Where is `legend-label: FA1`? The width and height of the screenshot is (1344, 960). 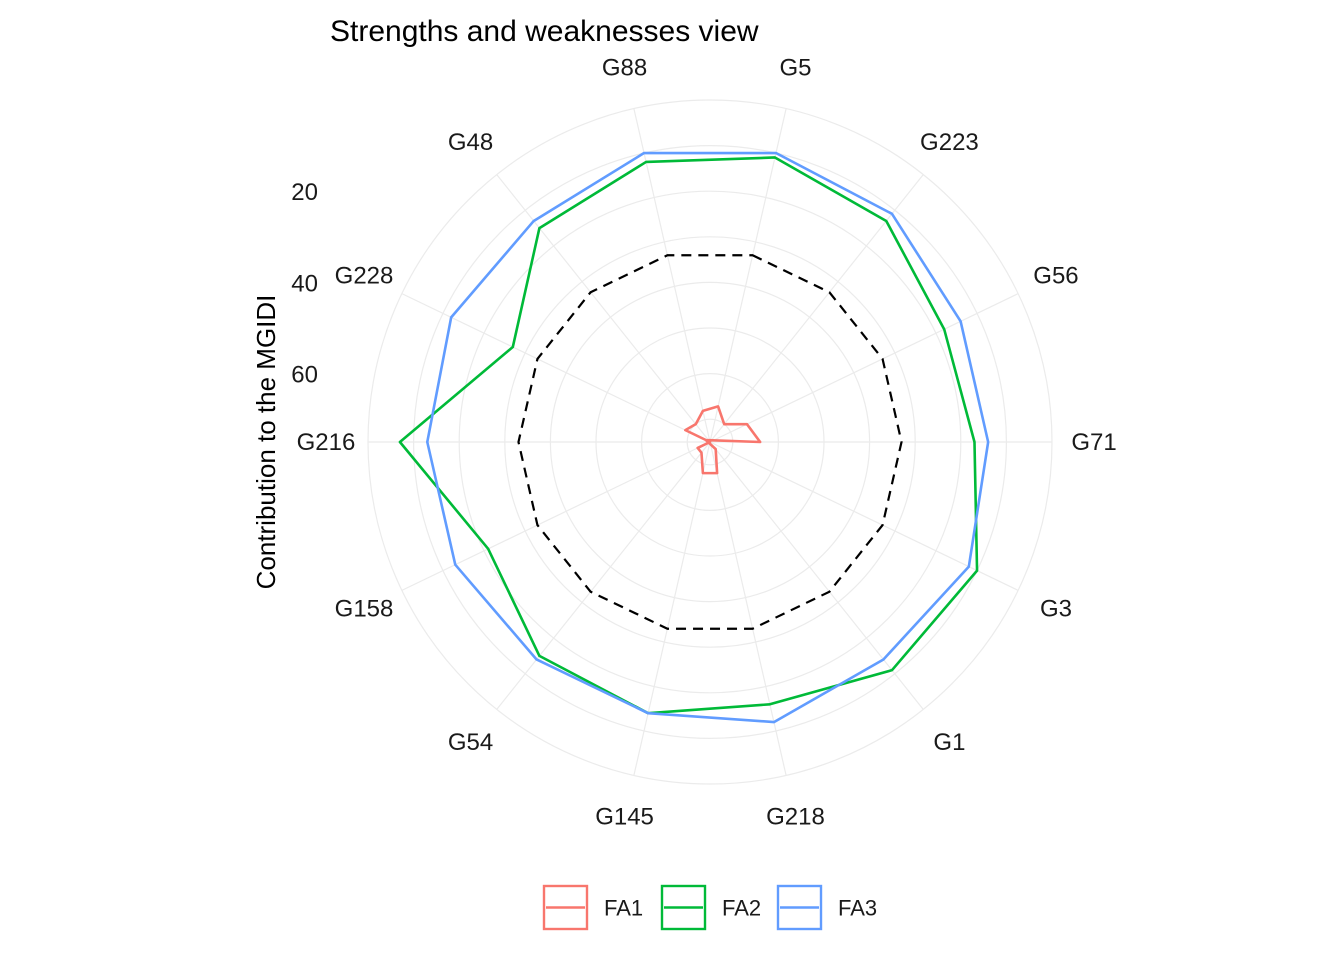
legend-label: FA1 is located at coordinates (623, 908).